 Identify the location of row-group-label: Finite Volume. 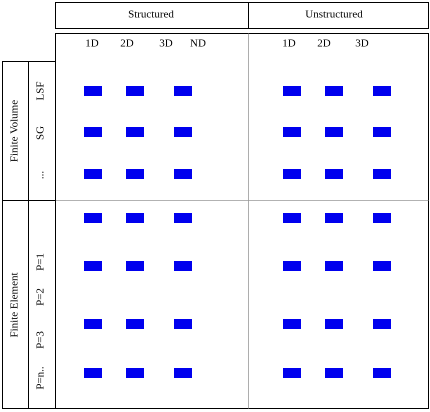
(15, 131).